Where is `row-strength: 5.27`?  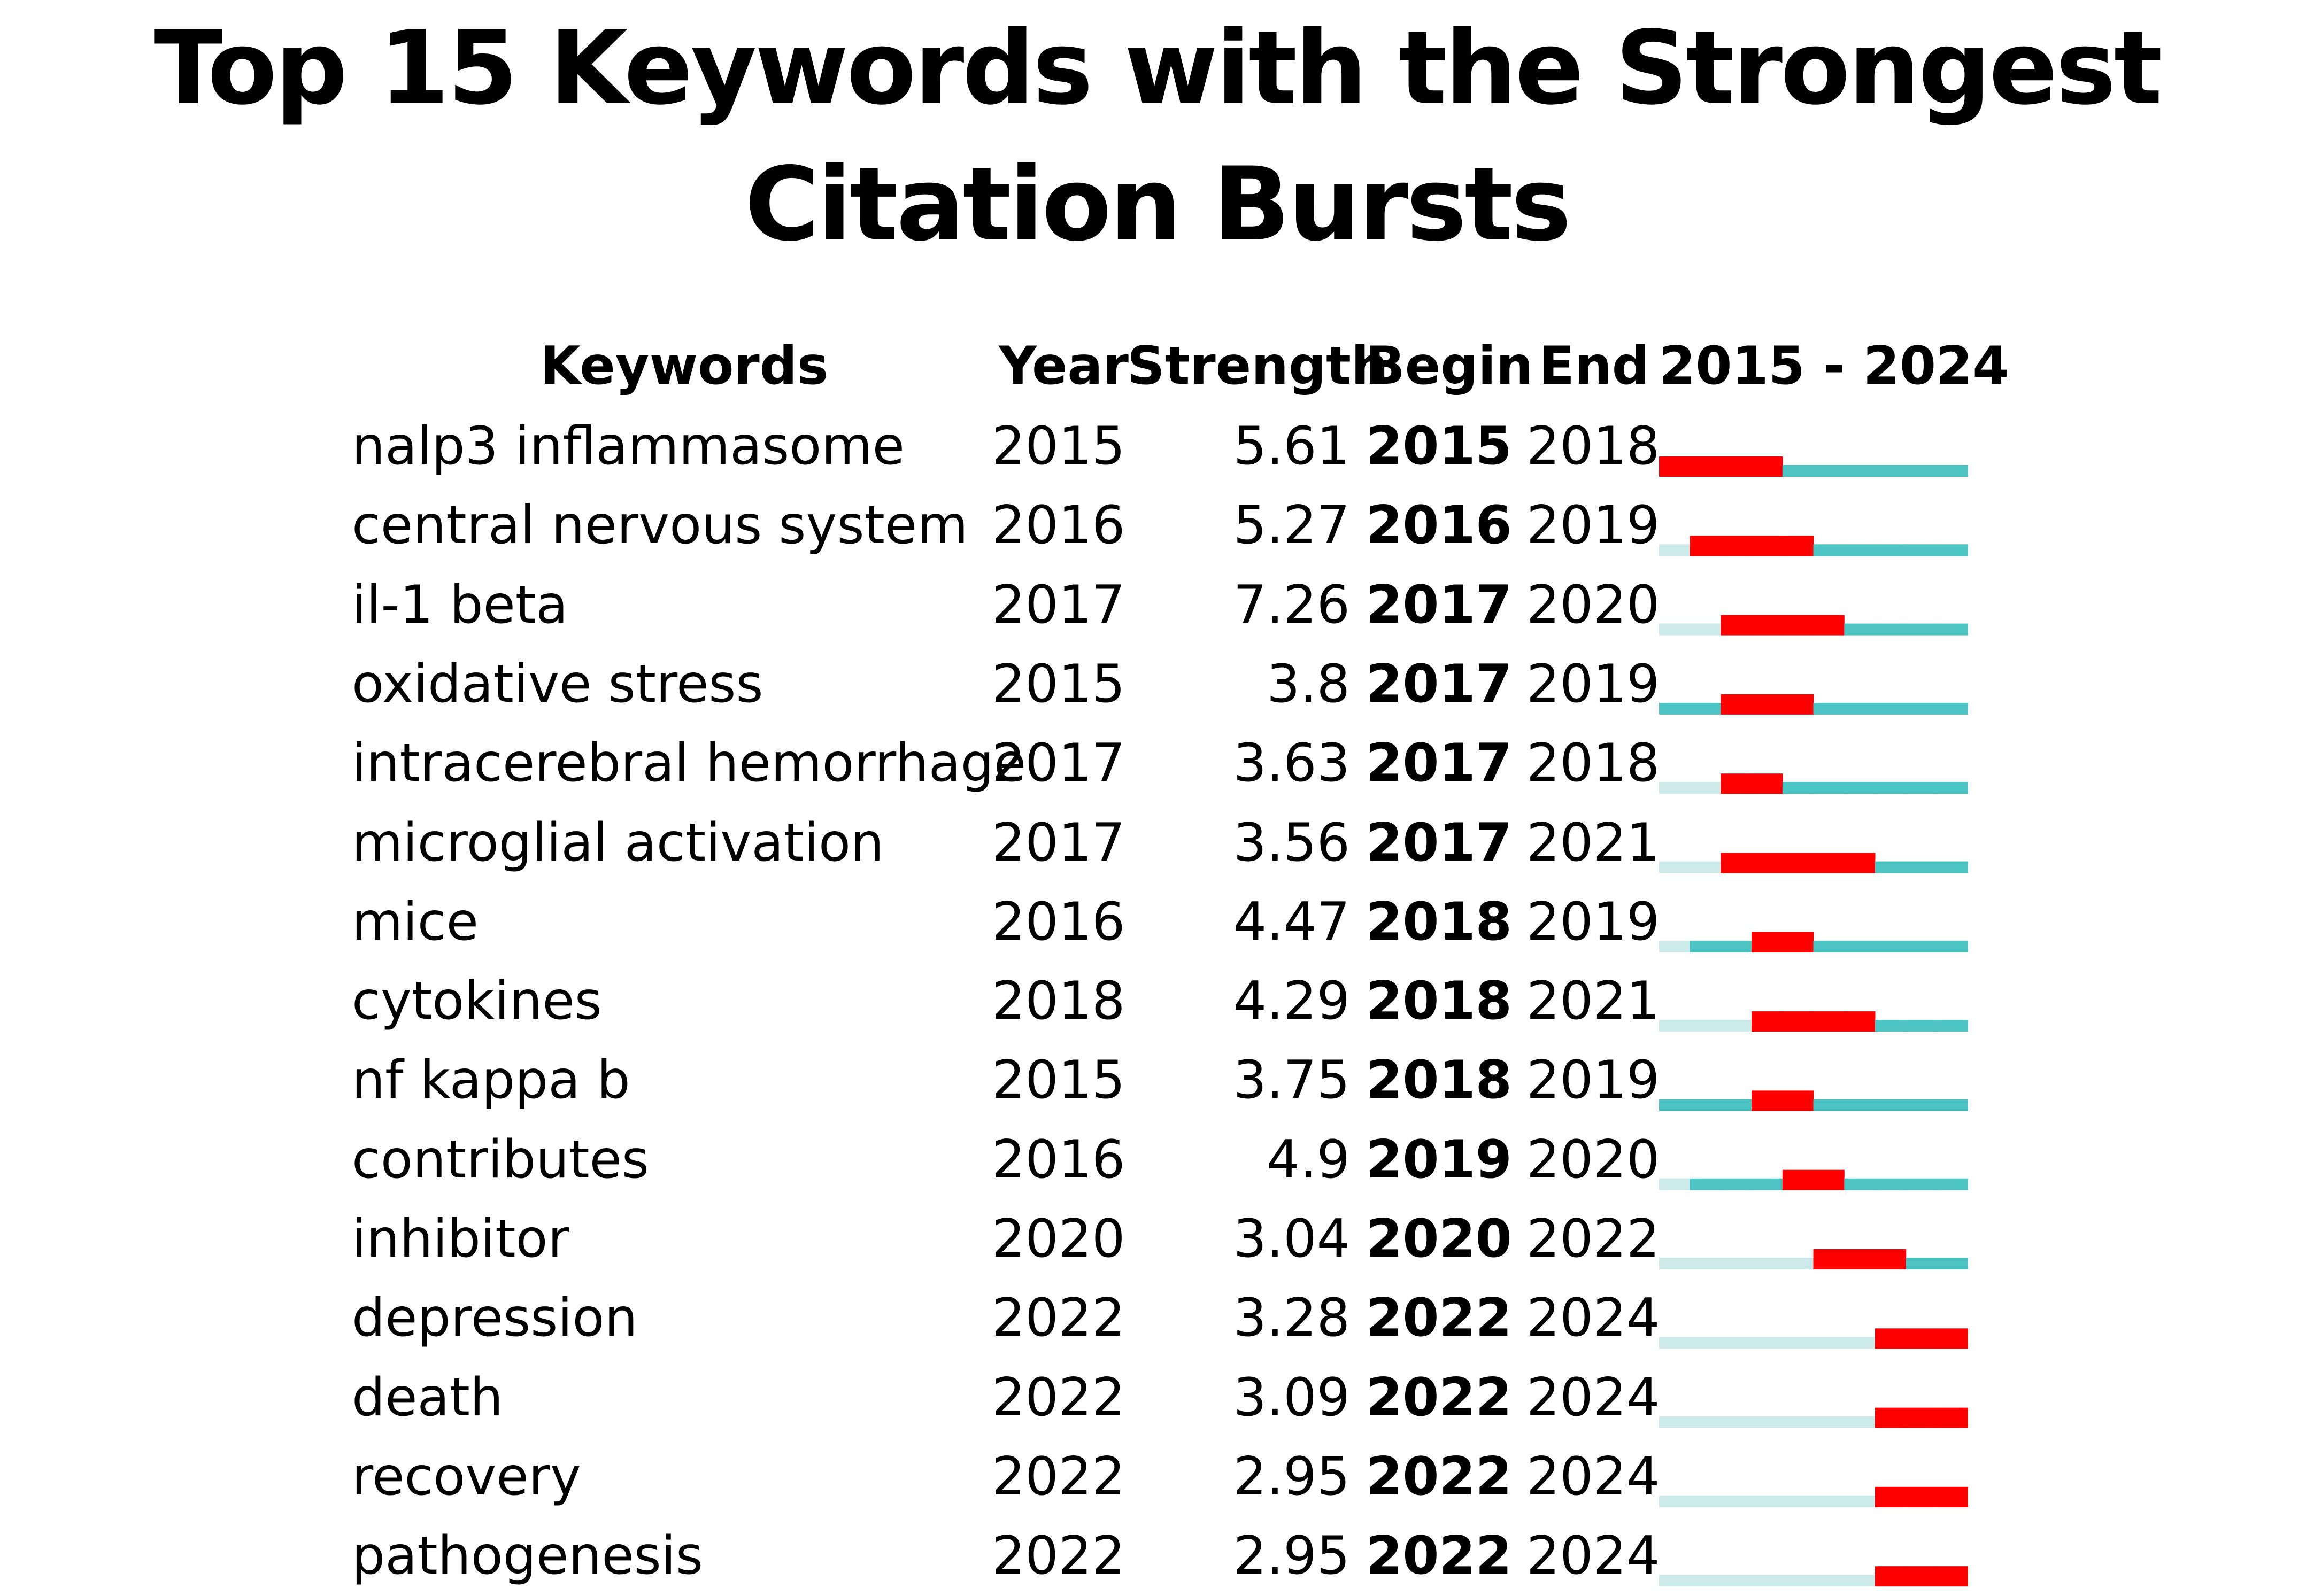 row-strength: 5.27 is located at coordinates (1292, 525).